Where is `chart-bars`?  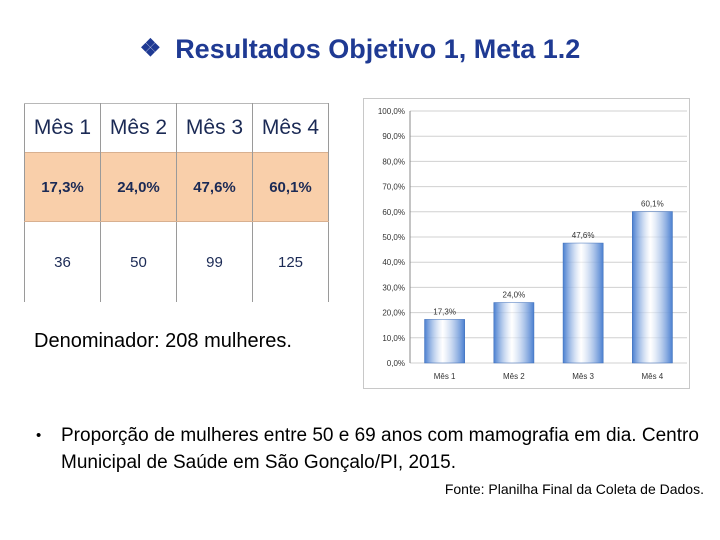
chart-bars is located at coordinates (548, 287).